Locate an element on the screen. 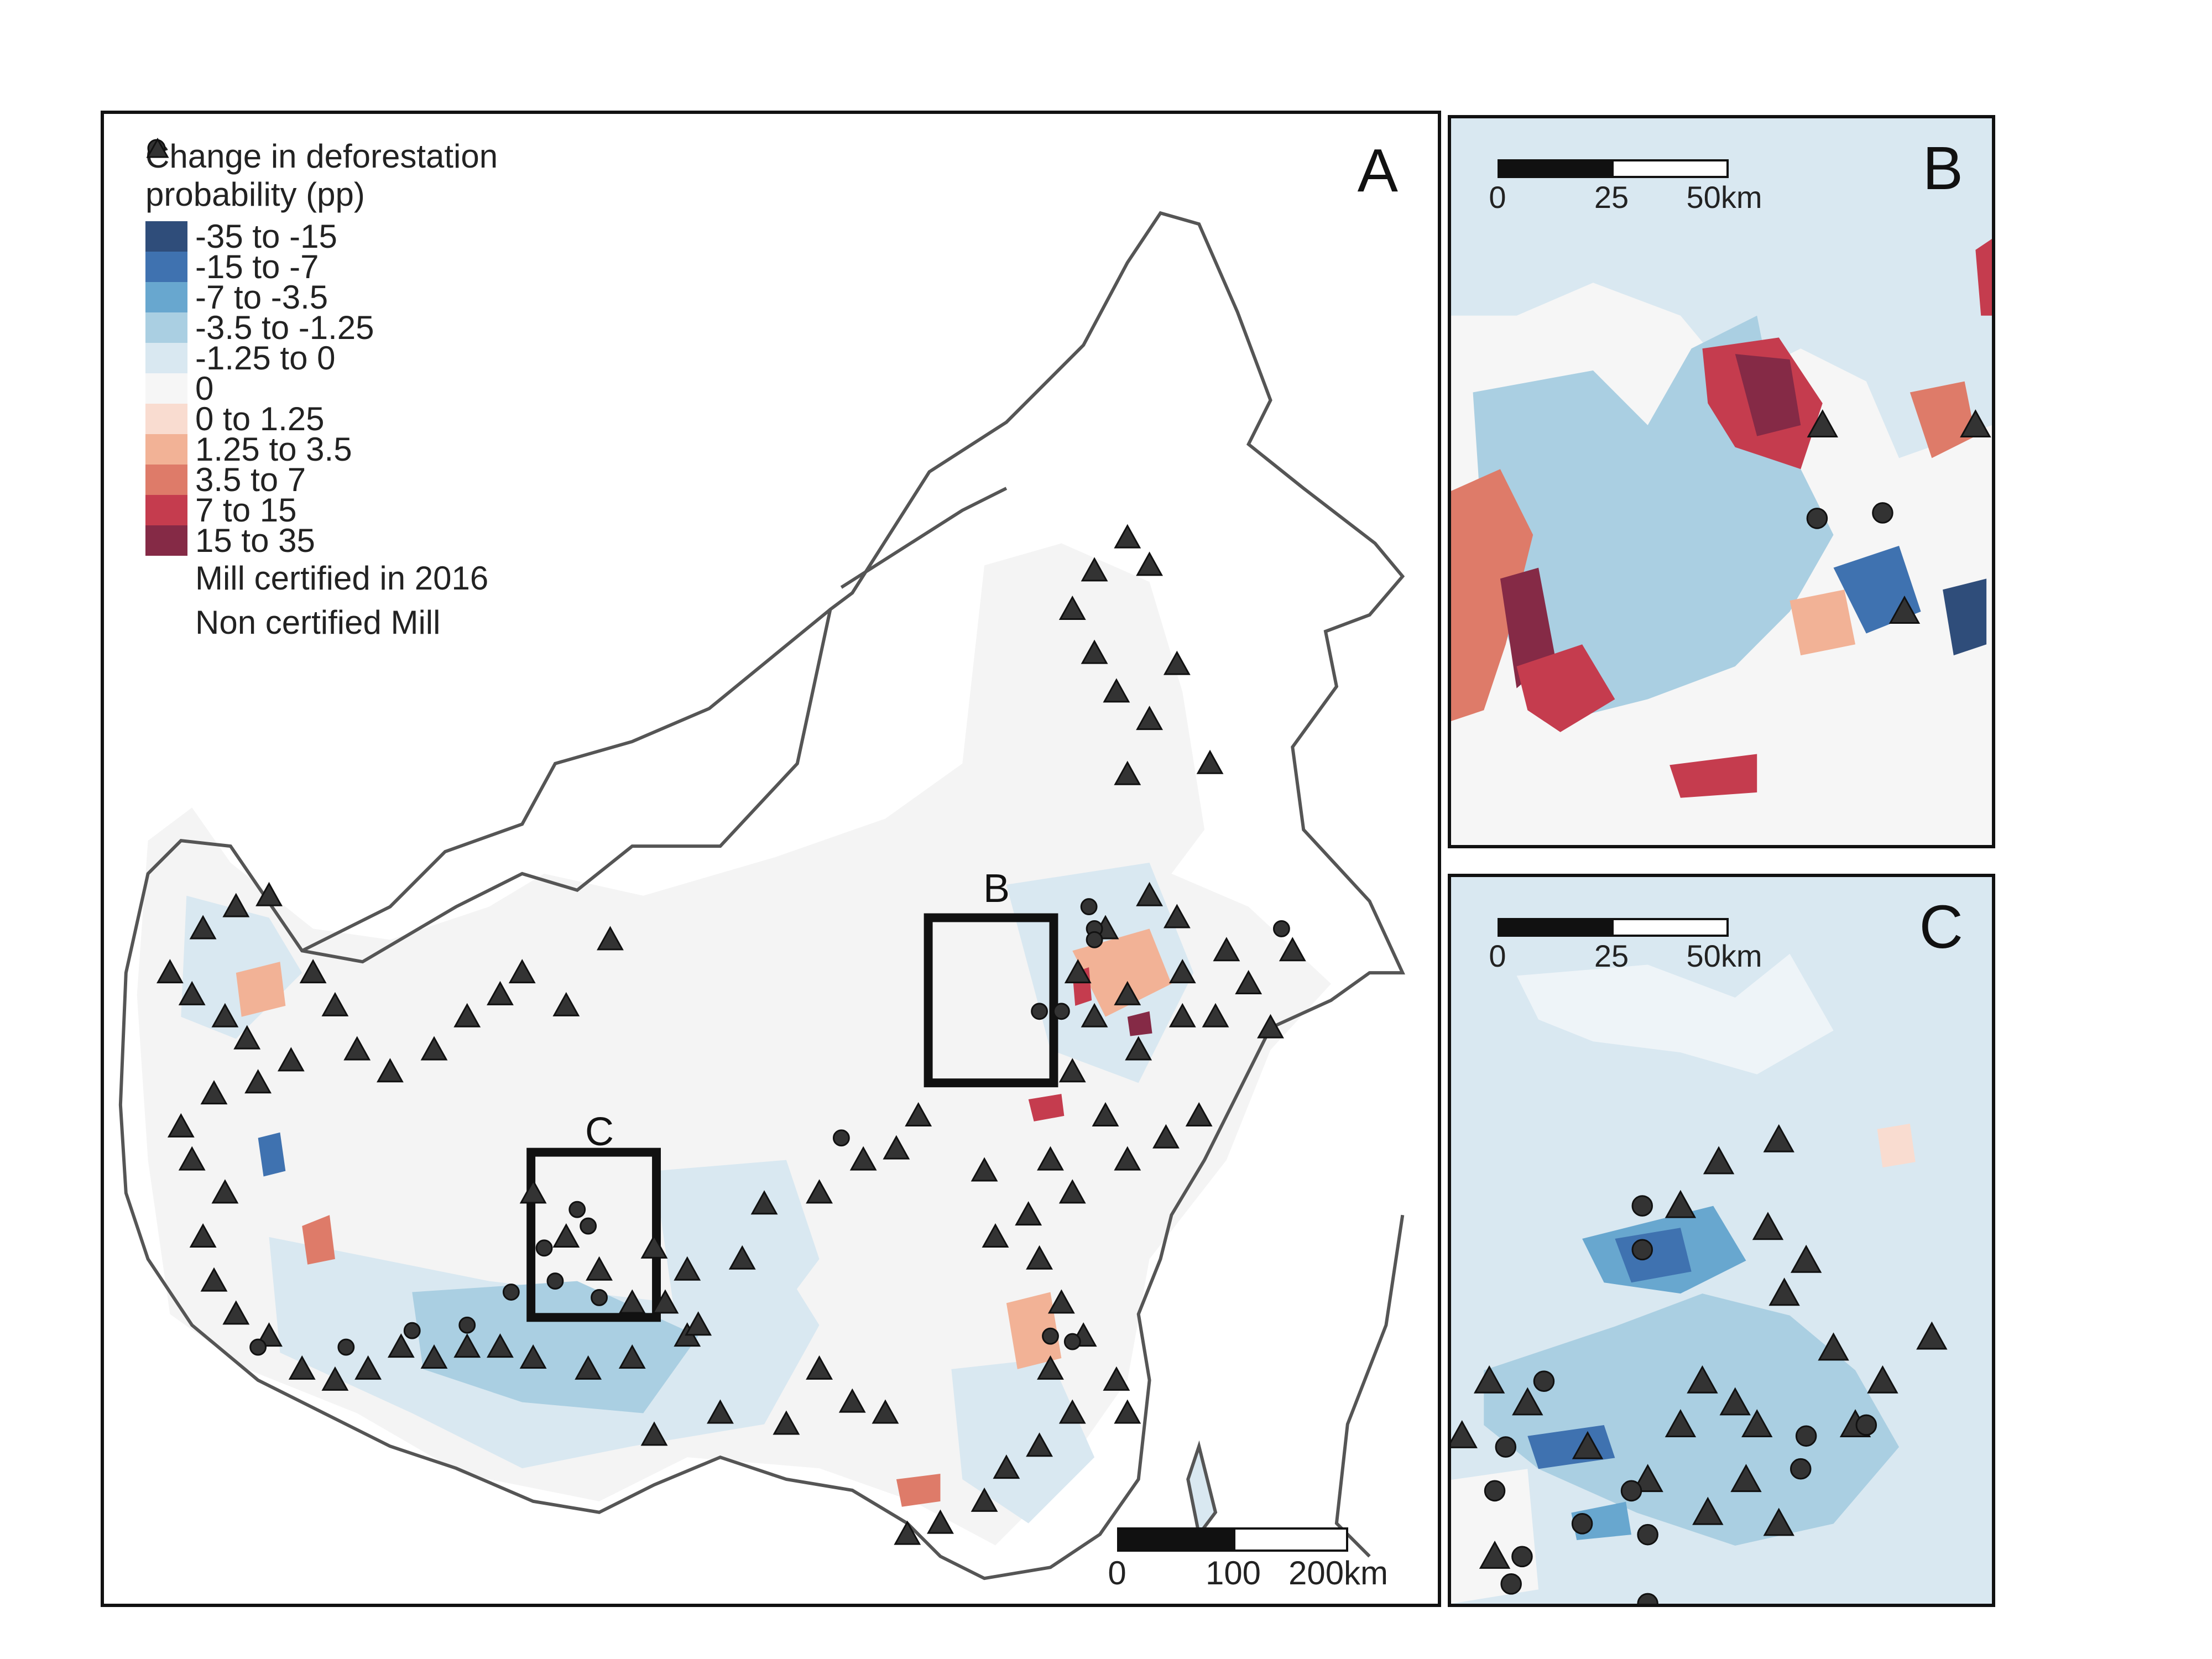  inset-map-b is located at coordinates (1722, 482).